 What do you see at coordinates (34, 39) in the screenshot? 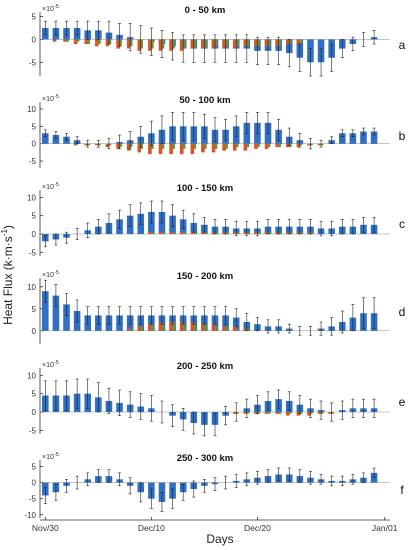
I see `y-tick-label: 0` at bounding box center [34, 39].